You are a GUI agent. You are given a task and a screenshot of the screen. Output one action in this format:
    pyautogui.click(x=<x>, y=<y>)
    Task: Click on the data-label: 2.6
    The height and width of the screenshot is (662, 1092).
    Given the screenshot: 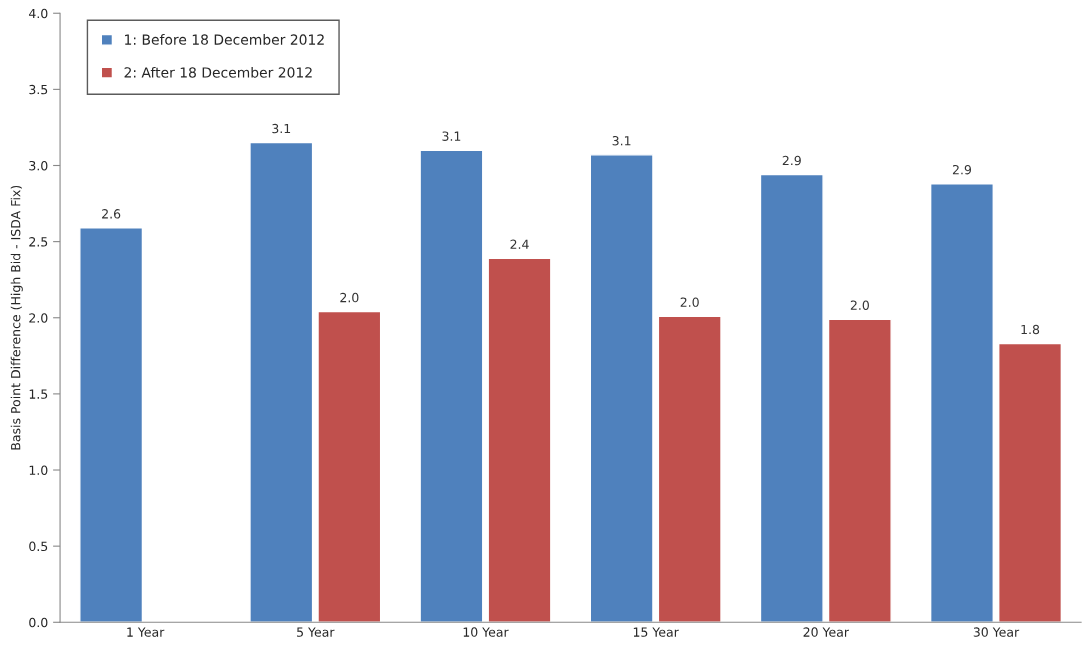 What is the action you would take?
    pyautogui.click(x=111, y=214)
    